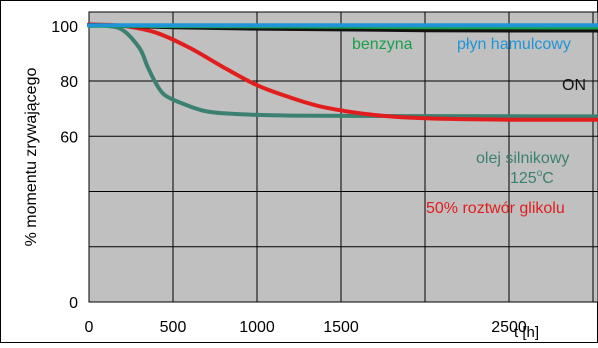 This screenshot has width=598, height=348. Describe the element at coordinates (382, 44) in the screenshot. I see `annotation-benzyna: benzyna` at that location.